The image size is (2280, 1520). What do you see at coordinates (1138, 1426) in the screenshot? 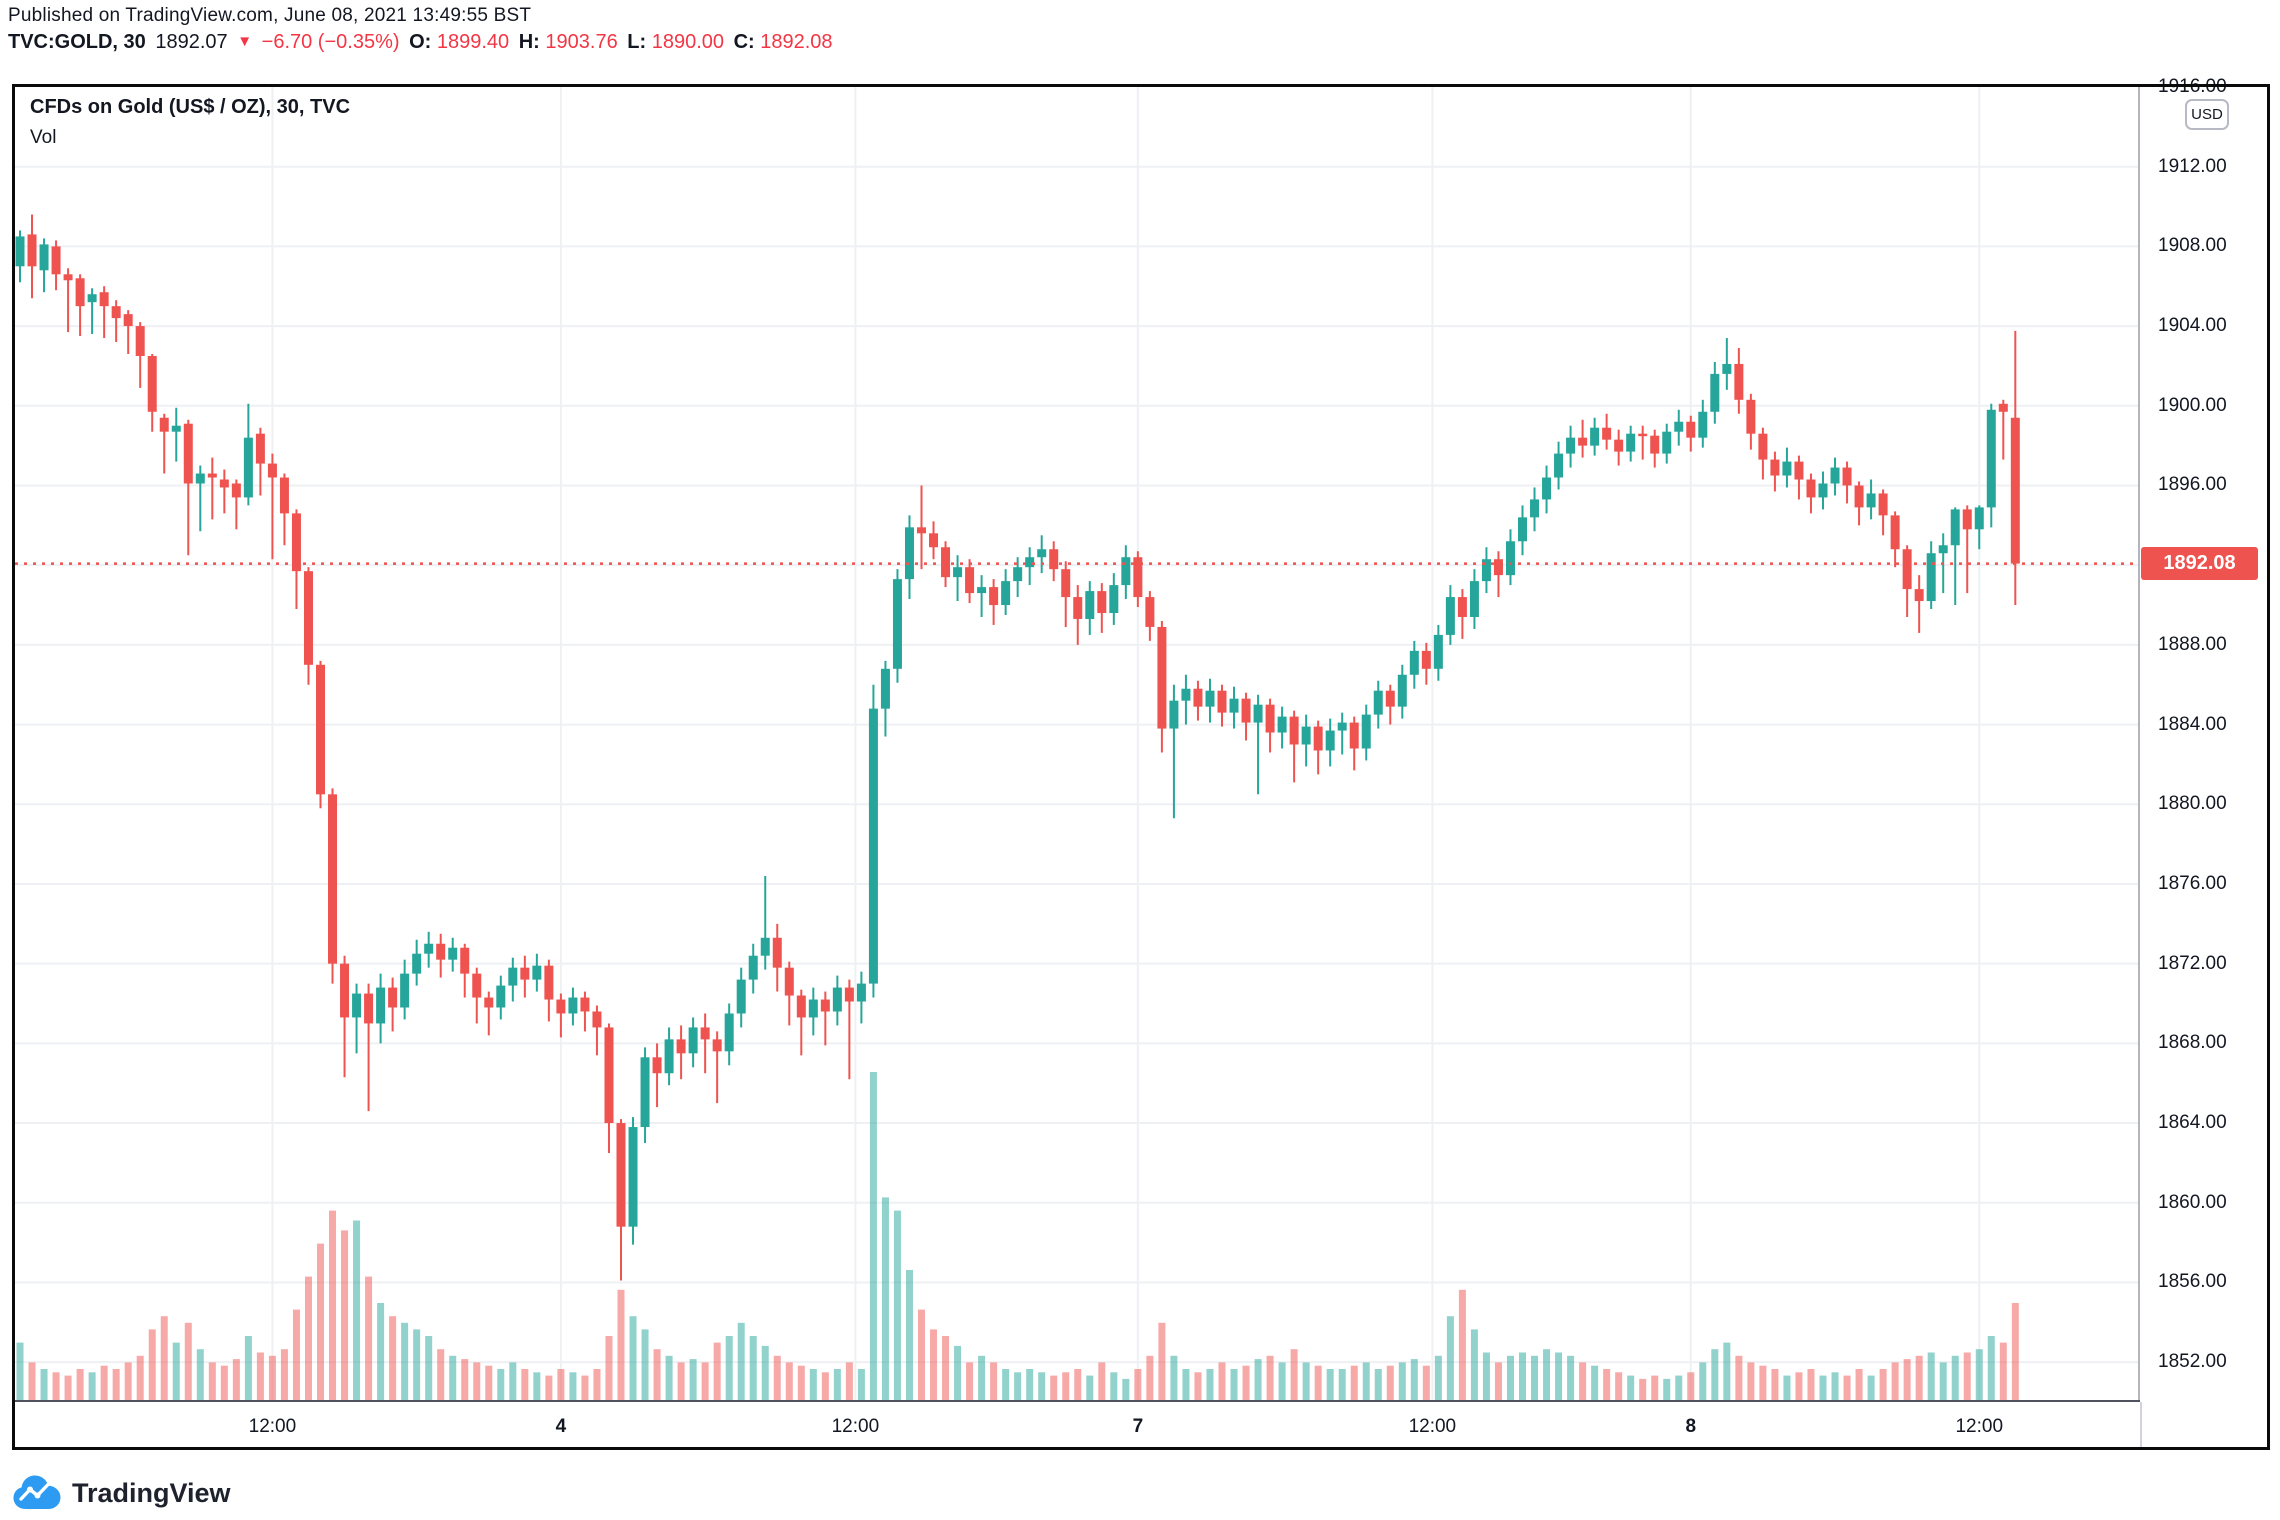
I see `time-axis-label: 7` at bounding box center [1138, 1426].